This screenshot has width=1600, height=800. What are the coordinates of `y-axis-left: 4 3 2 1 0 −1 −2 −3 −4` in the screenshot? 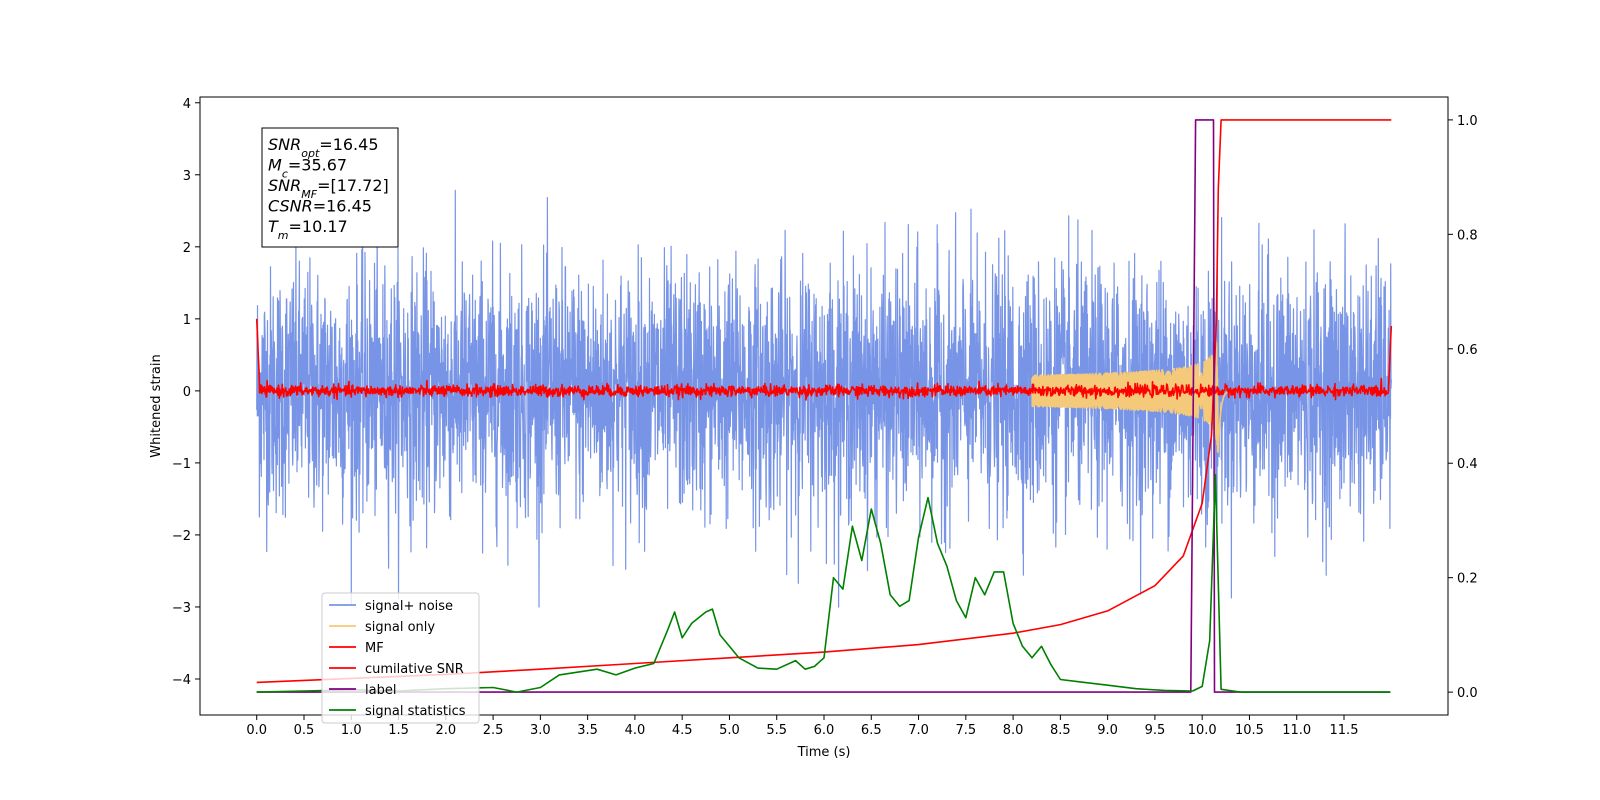 It's located at (186, 392).